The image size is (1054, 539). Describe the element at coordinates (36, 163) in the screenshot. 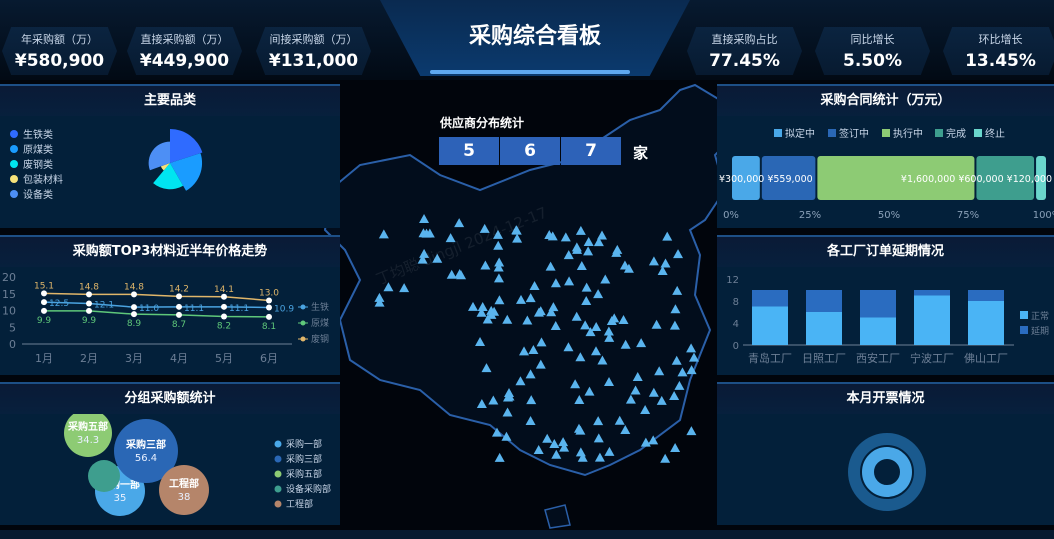

I see `legend-item: 废钢类` at that location.